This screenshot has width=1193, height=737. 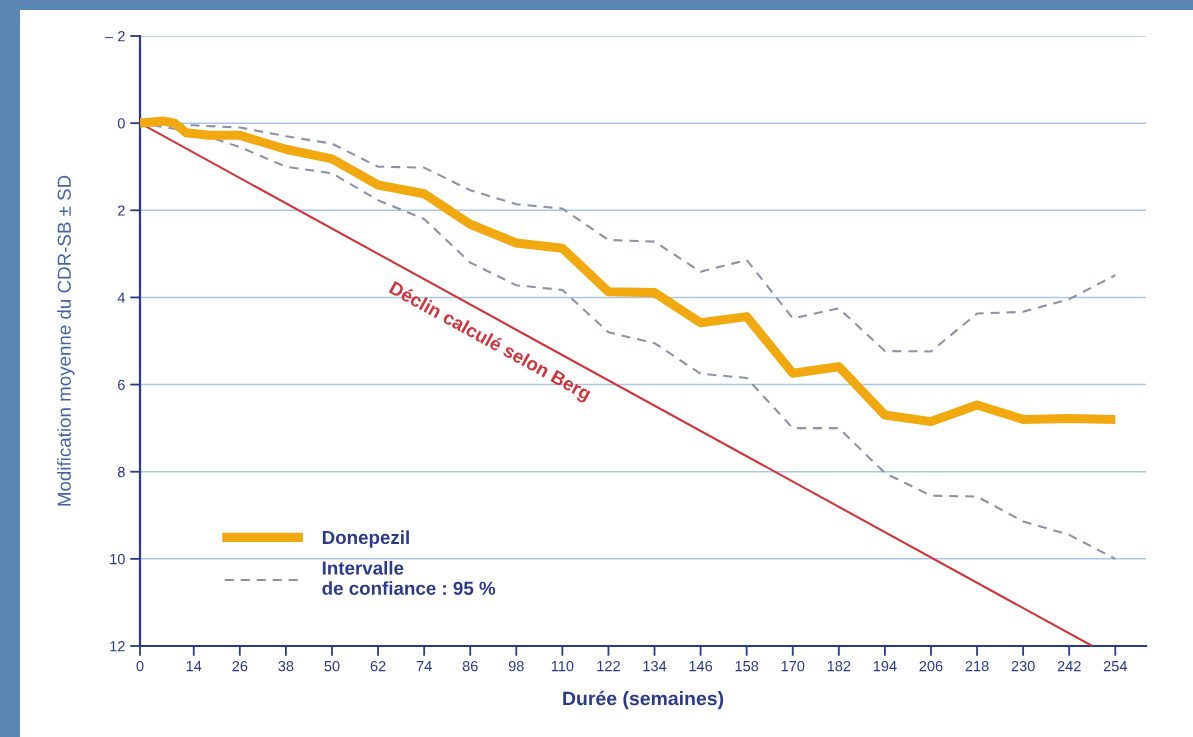 I want to click on legend-label: Intervalle de confiance : 95 %, so click(x=409, y=577).